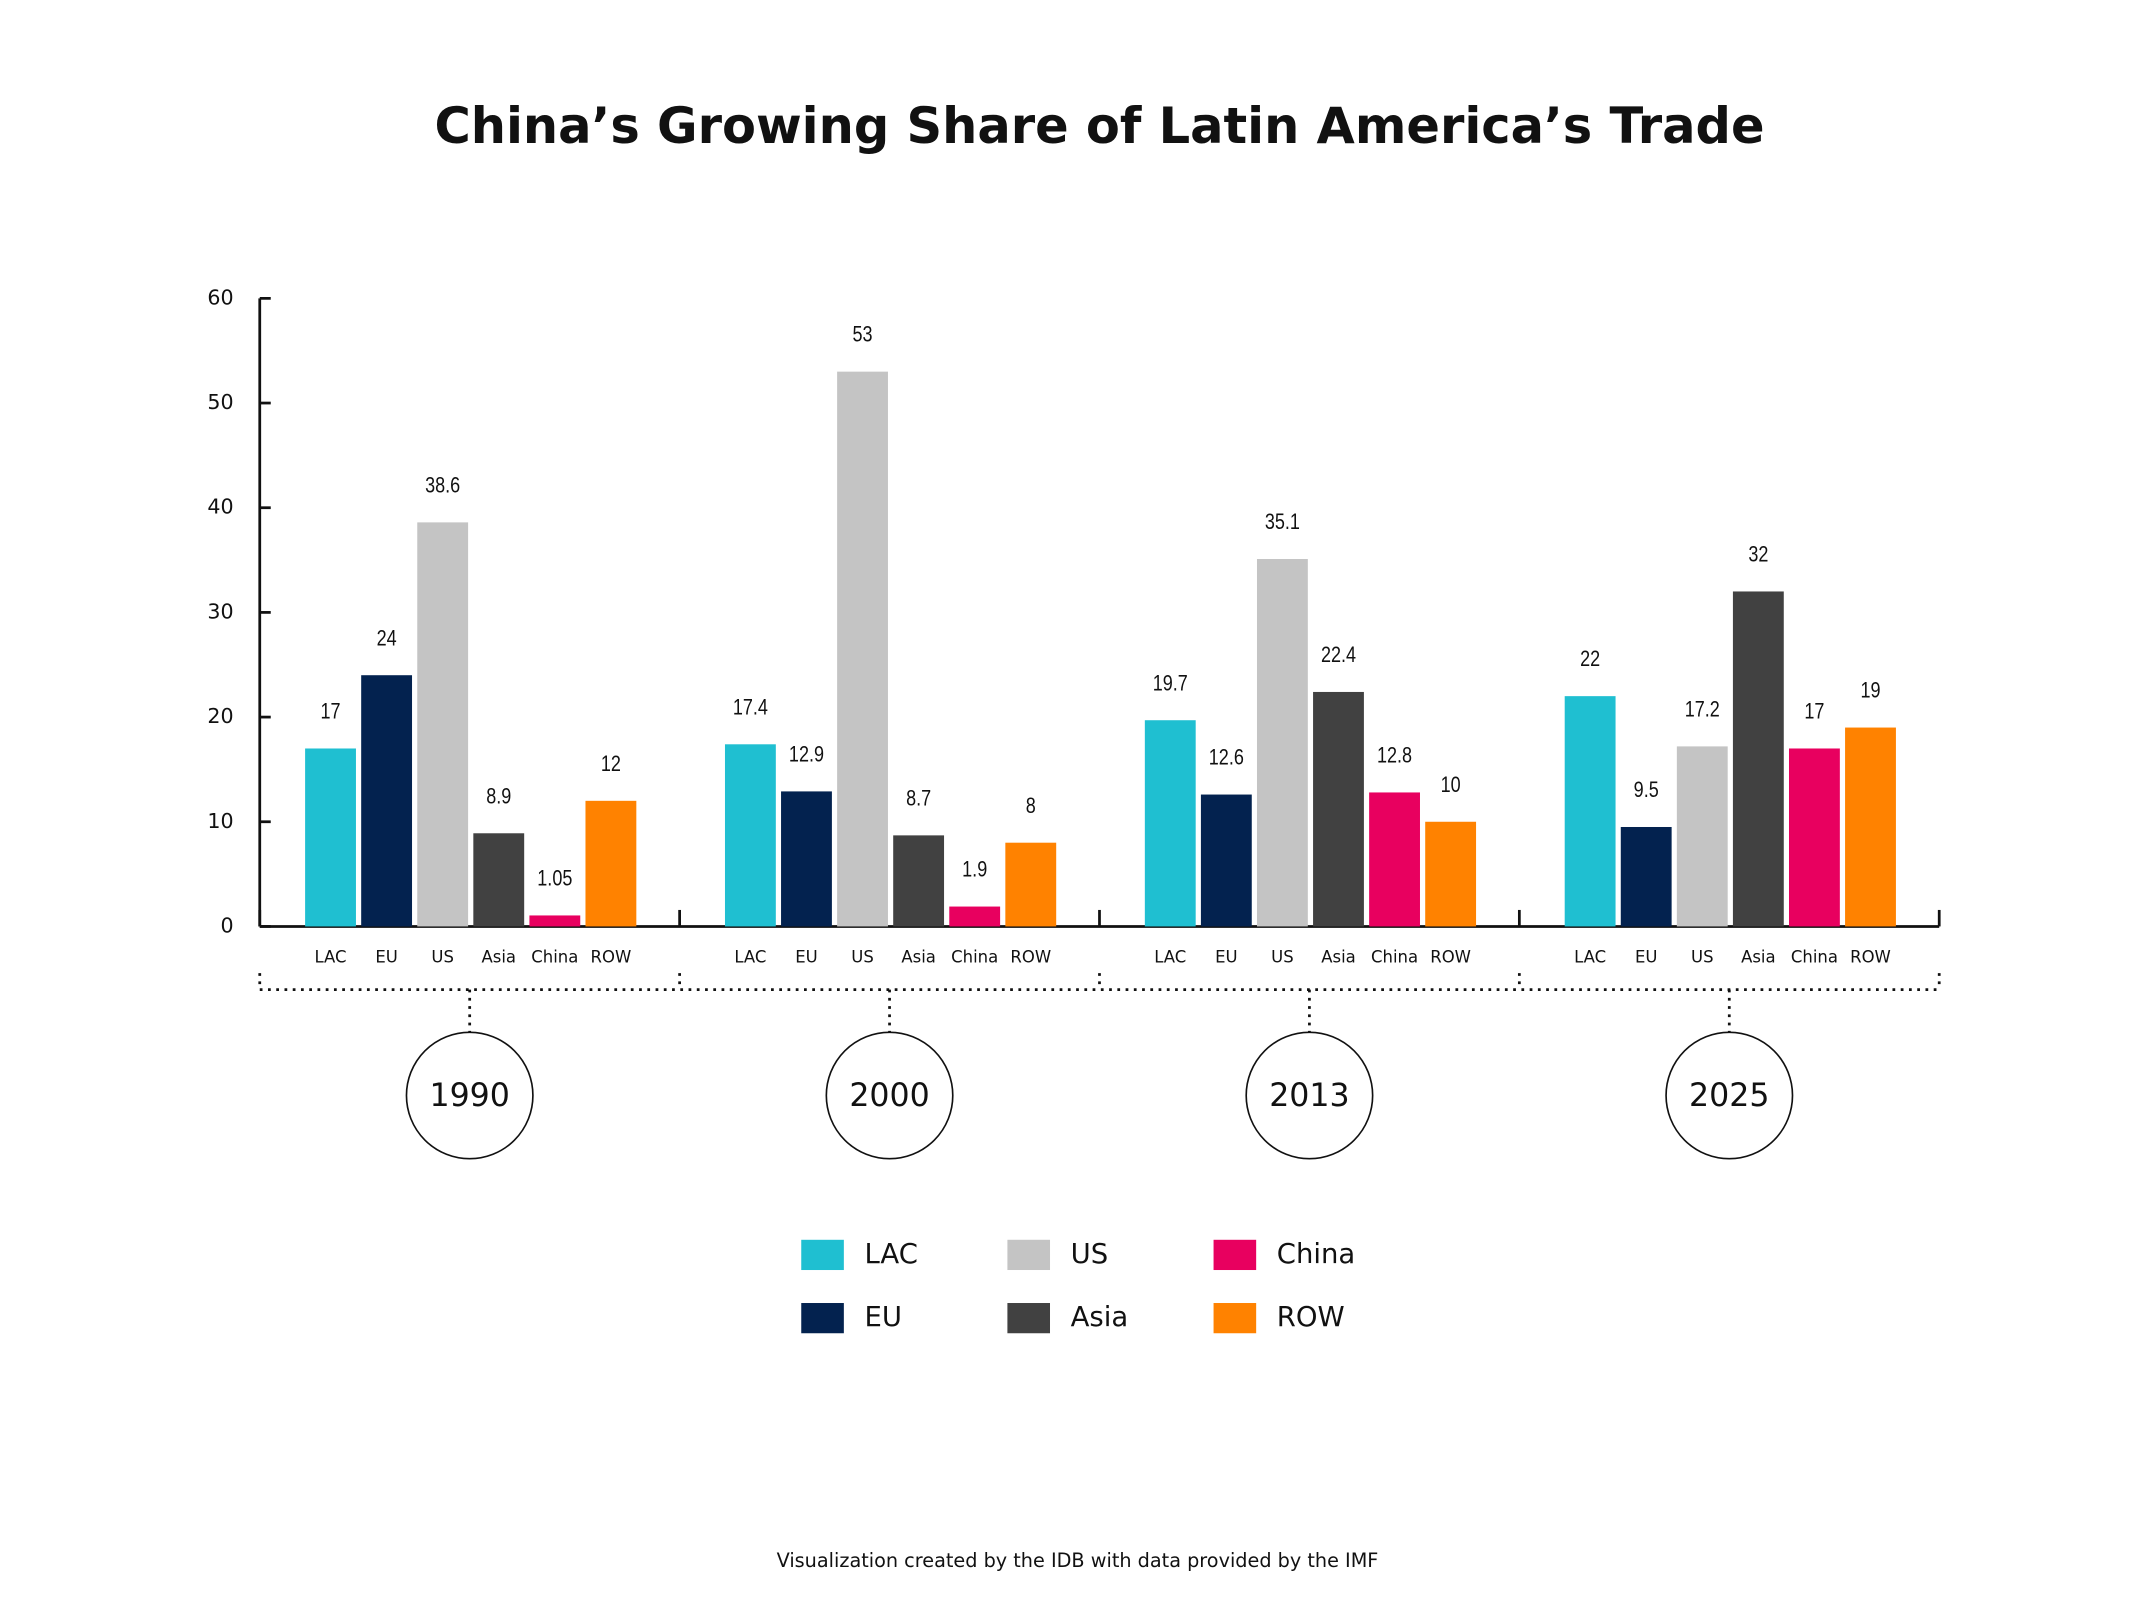 The image size is (2133, 1600). Describe the element at coordinates (220, 821) in the screenshot. I see `y-tick-label: 10` at that location.